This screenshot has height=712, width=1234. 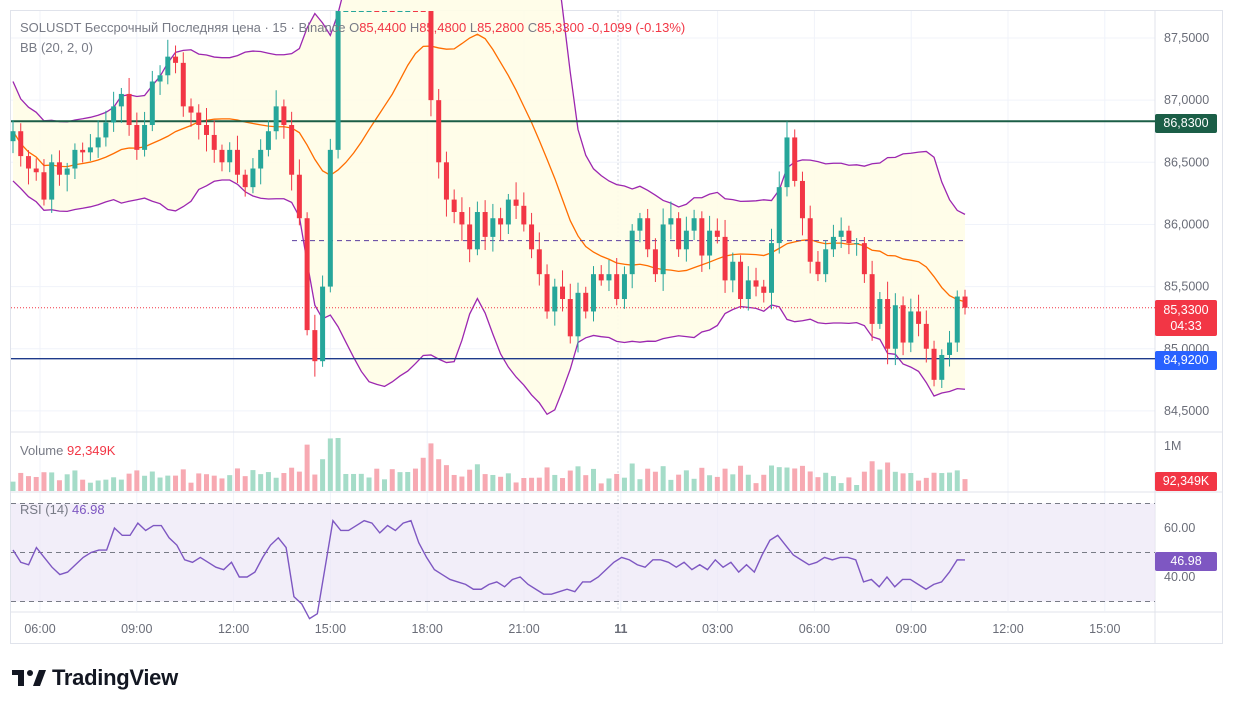 I want to click on price-tick-label: 85,5000, so click(x=1186, y=287).